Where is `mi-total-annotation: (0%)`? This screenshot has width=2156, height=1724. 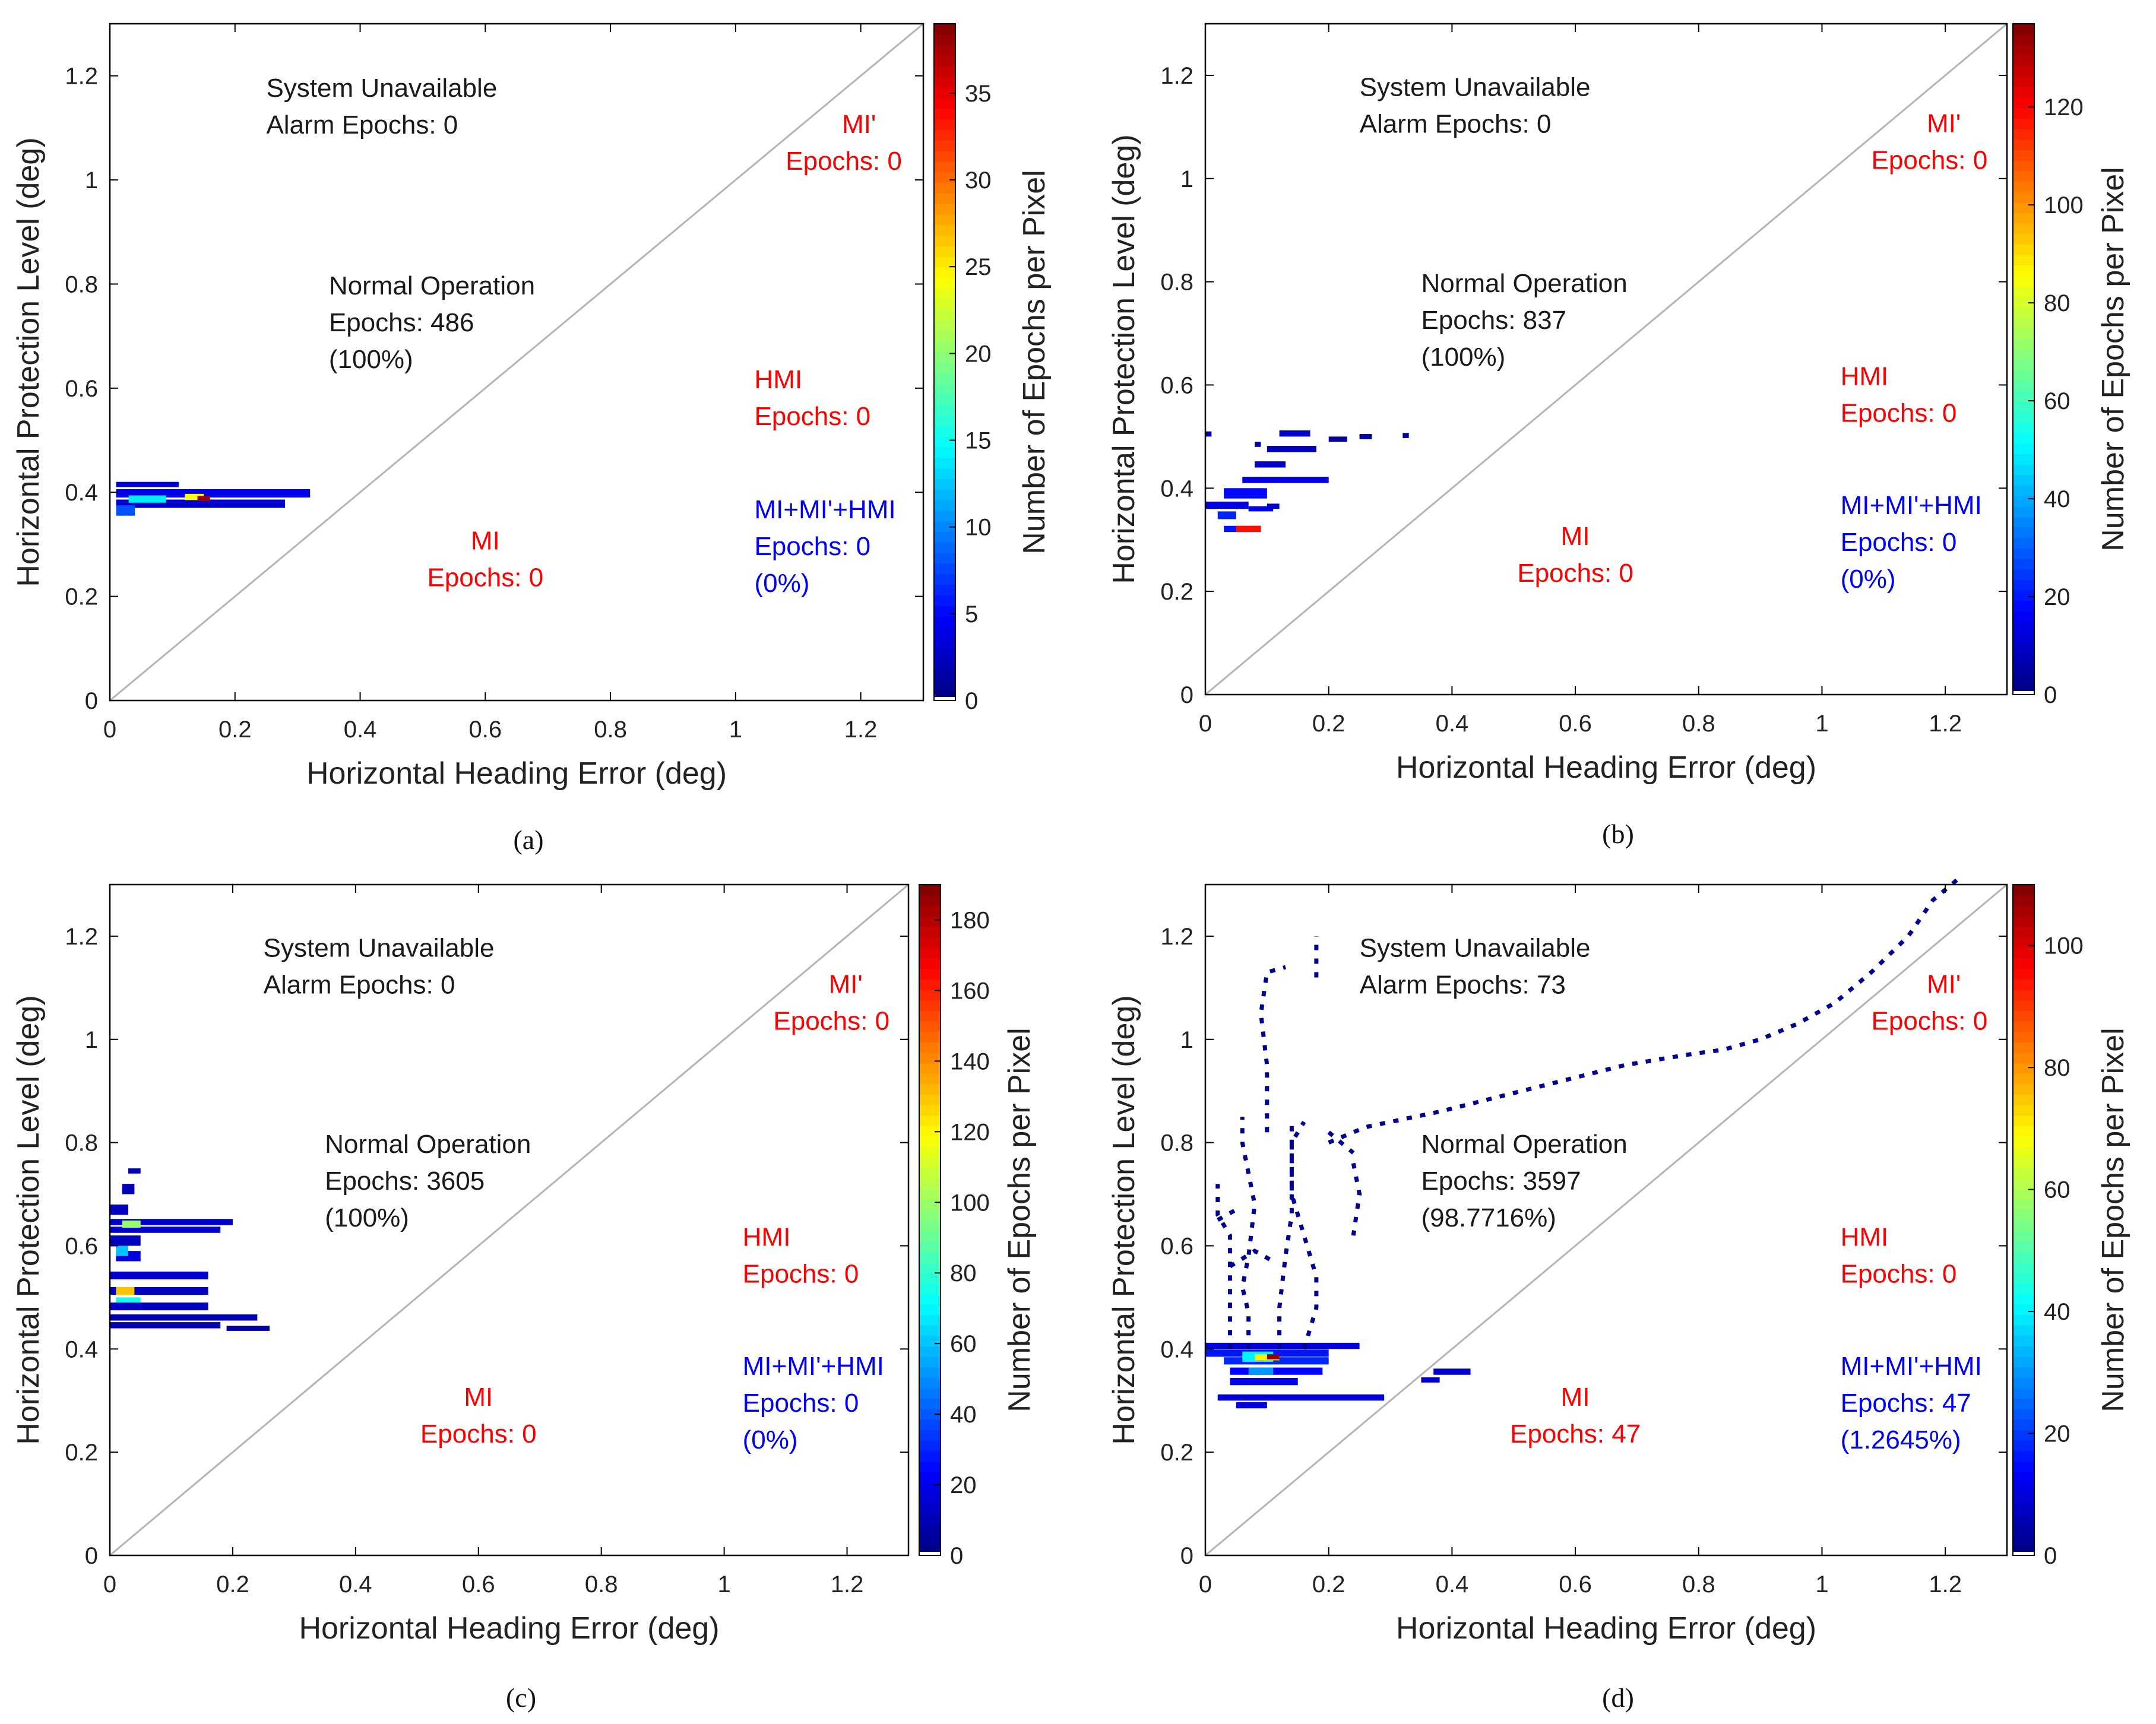
mi-total-annotation: (0%) is located at coordinates (1869, 579).